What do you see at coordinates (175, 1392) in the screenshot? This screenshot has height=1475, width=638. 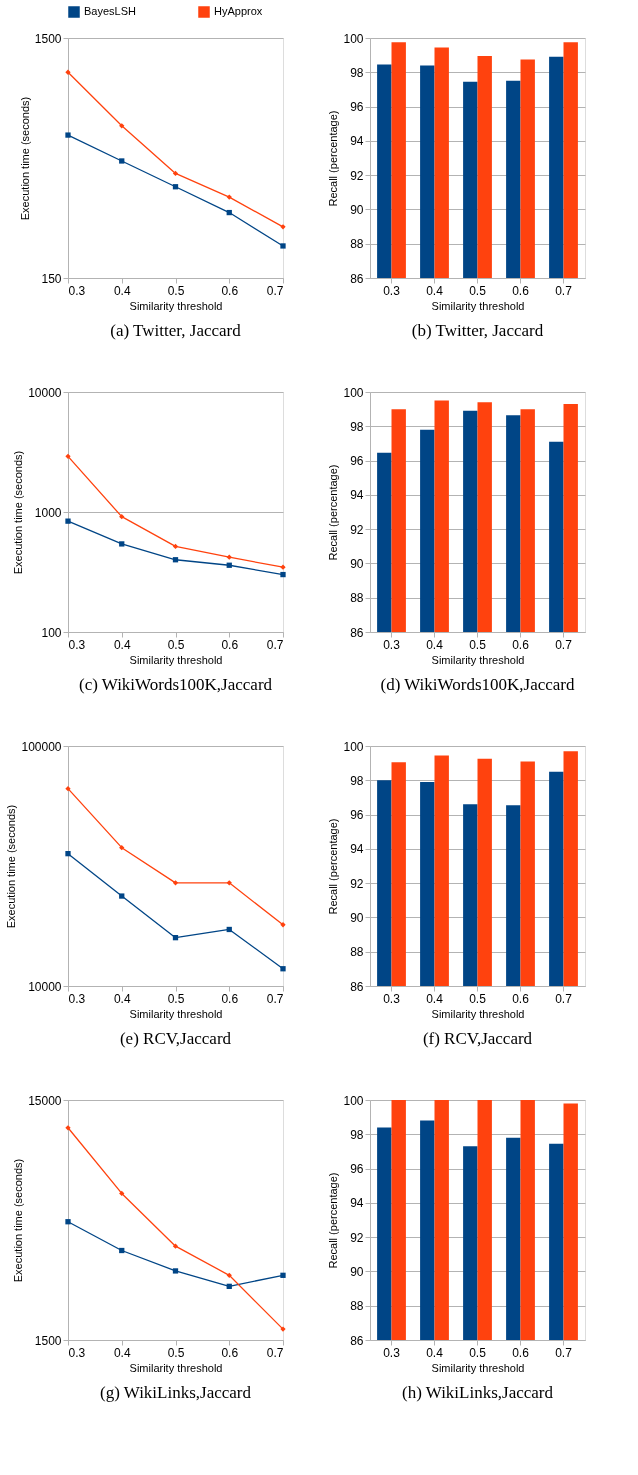 I see `text: (g) WikiLinks,Jaccard` at bounding box center [175, 1392].